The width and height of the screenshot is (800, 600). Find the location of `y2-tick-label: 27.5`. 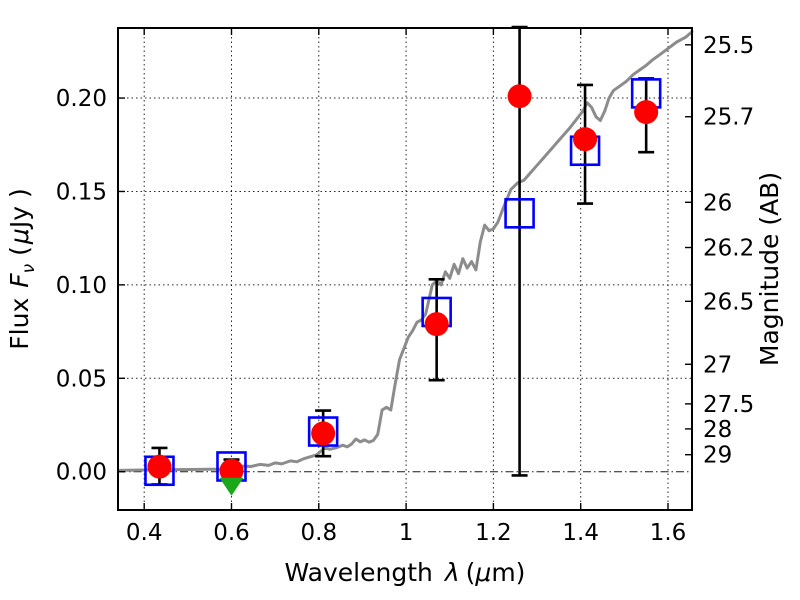

y2-tick-label: 27.5 is located at coordinates (728, 405).